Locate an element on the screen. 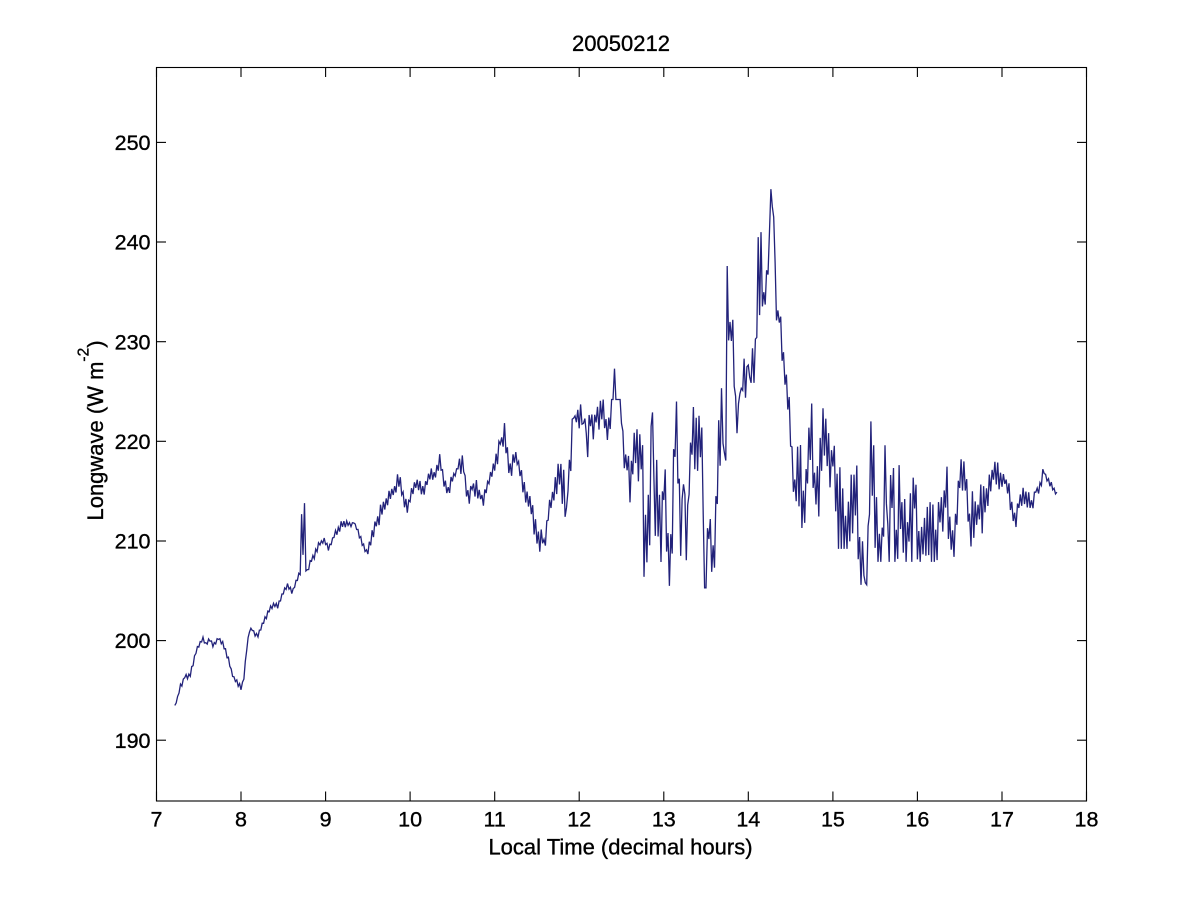  svg-text: 15 is located at coordinates (833, 820).